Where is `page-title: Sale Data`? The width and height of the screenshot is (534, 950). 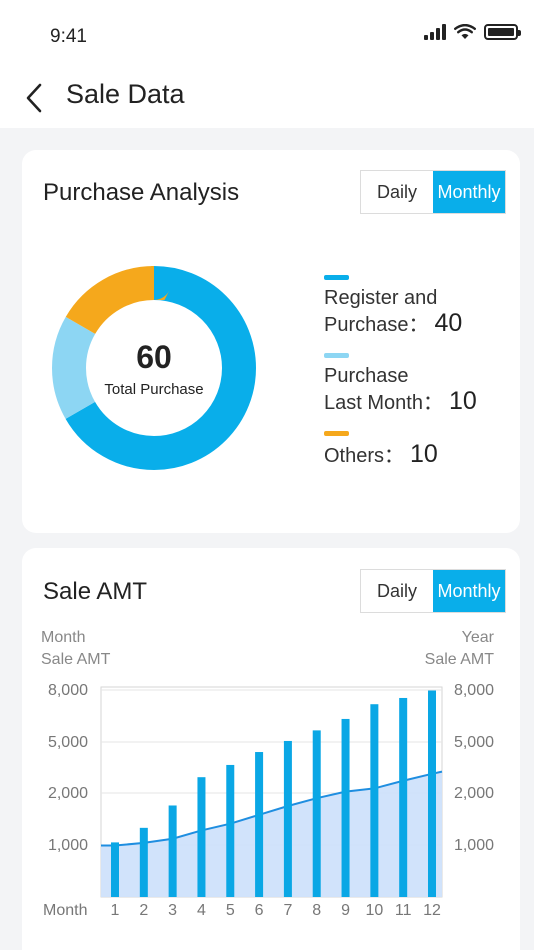 page-title: Sale Data is located at coordinates (125, 94).